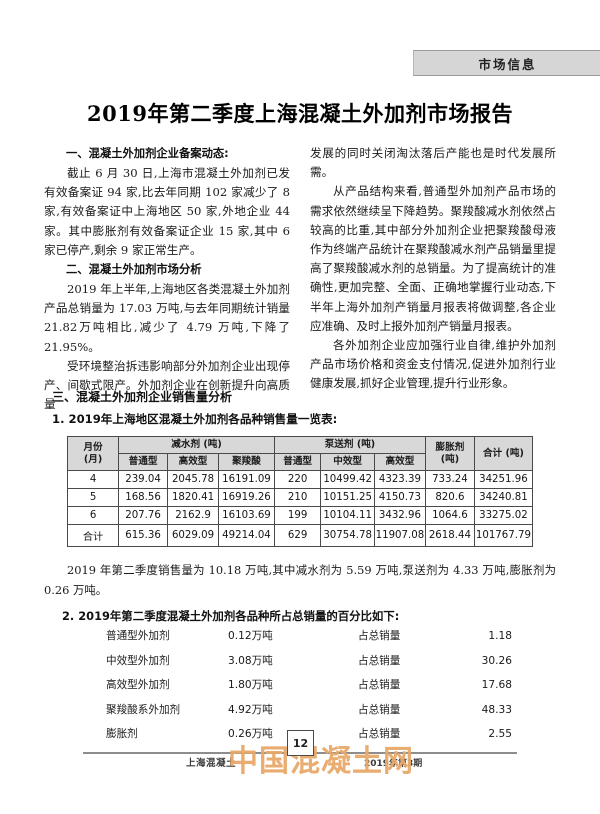 The width and height of the screenshot is (600, 814). I want to click on header-expander-line1: 膨胀剂, so click(450, 447).